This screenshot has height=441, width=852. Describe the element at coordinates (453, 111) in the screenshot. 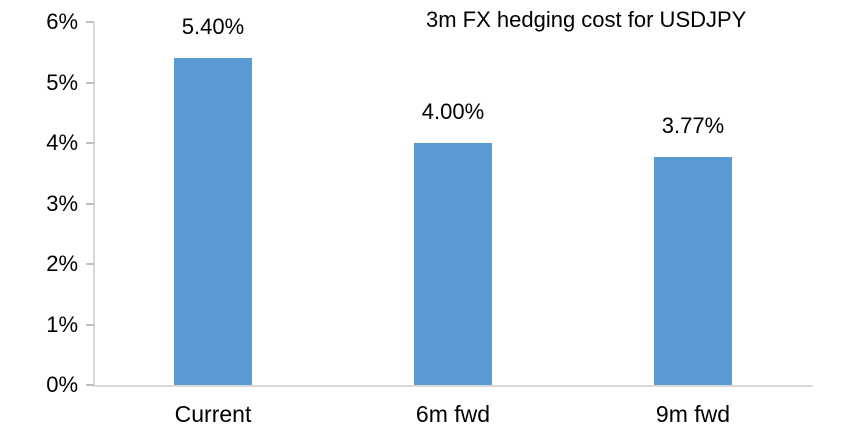

I see `bar-value-label: 4.00%` at that location.